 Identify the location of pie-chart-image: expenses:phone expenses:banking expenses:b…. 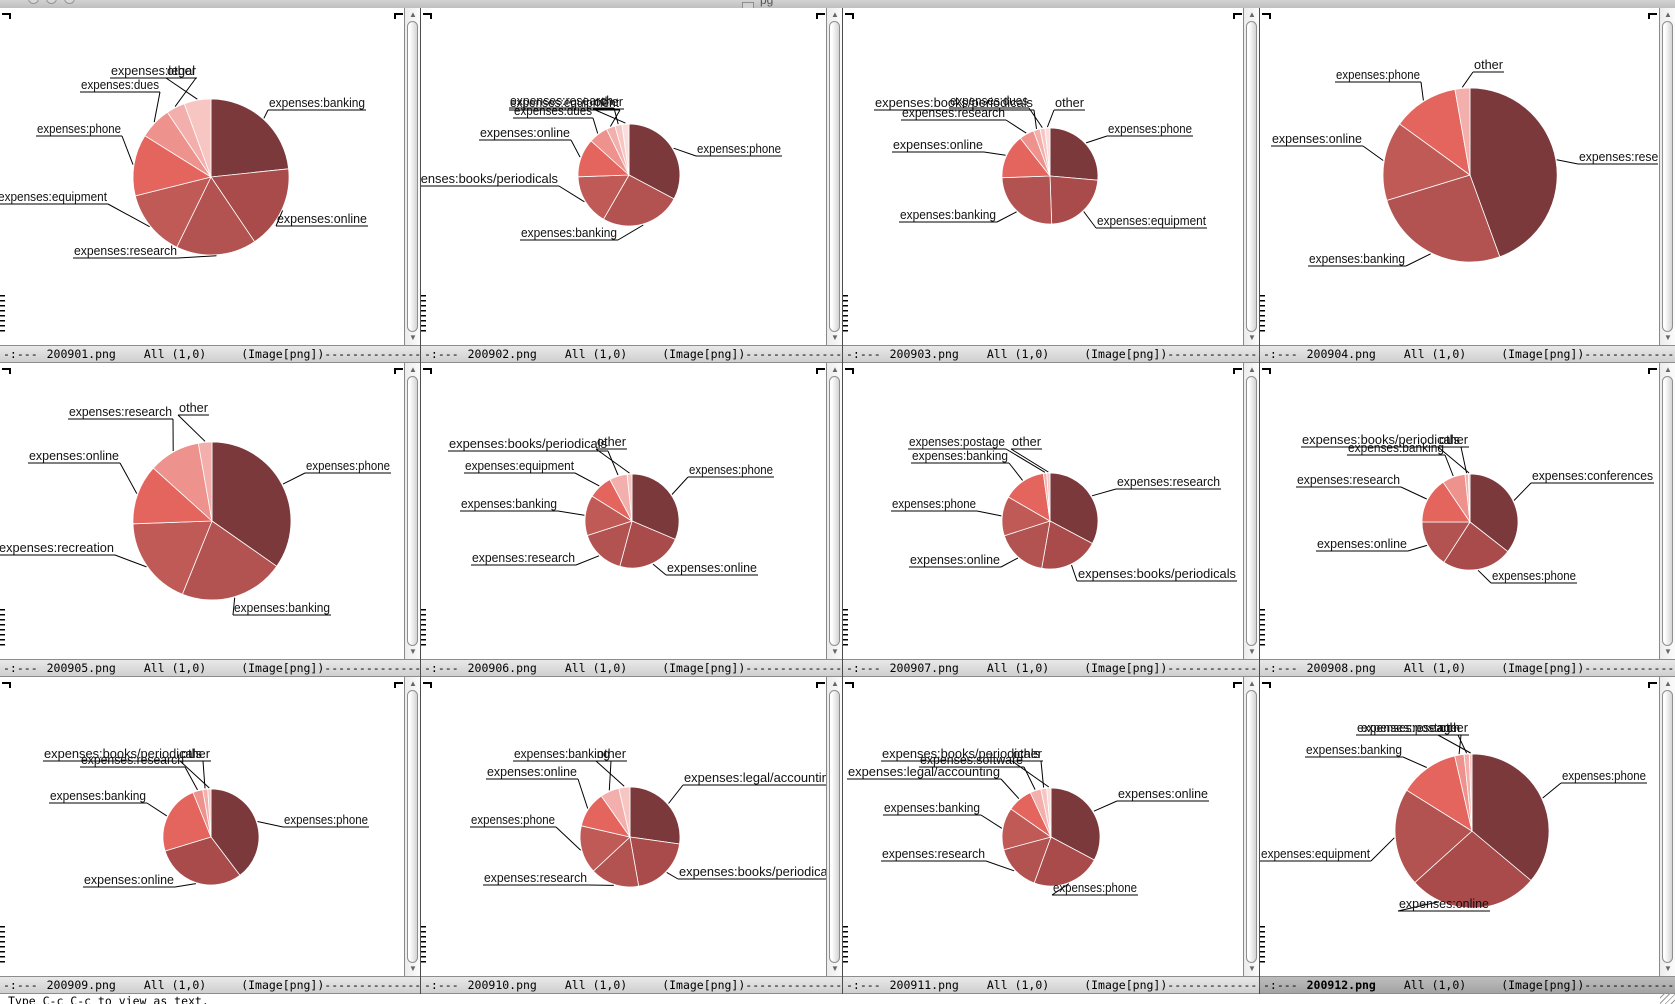
(601, 167).